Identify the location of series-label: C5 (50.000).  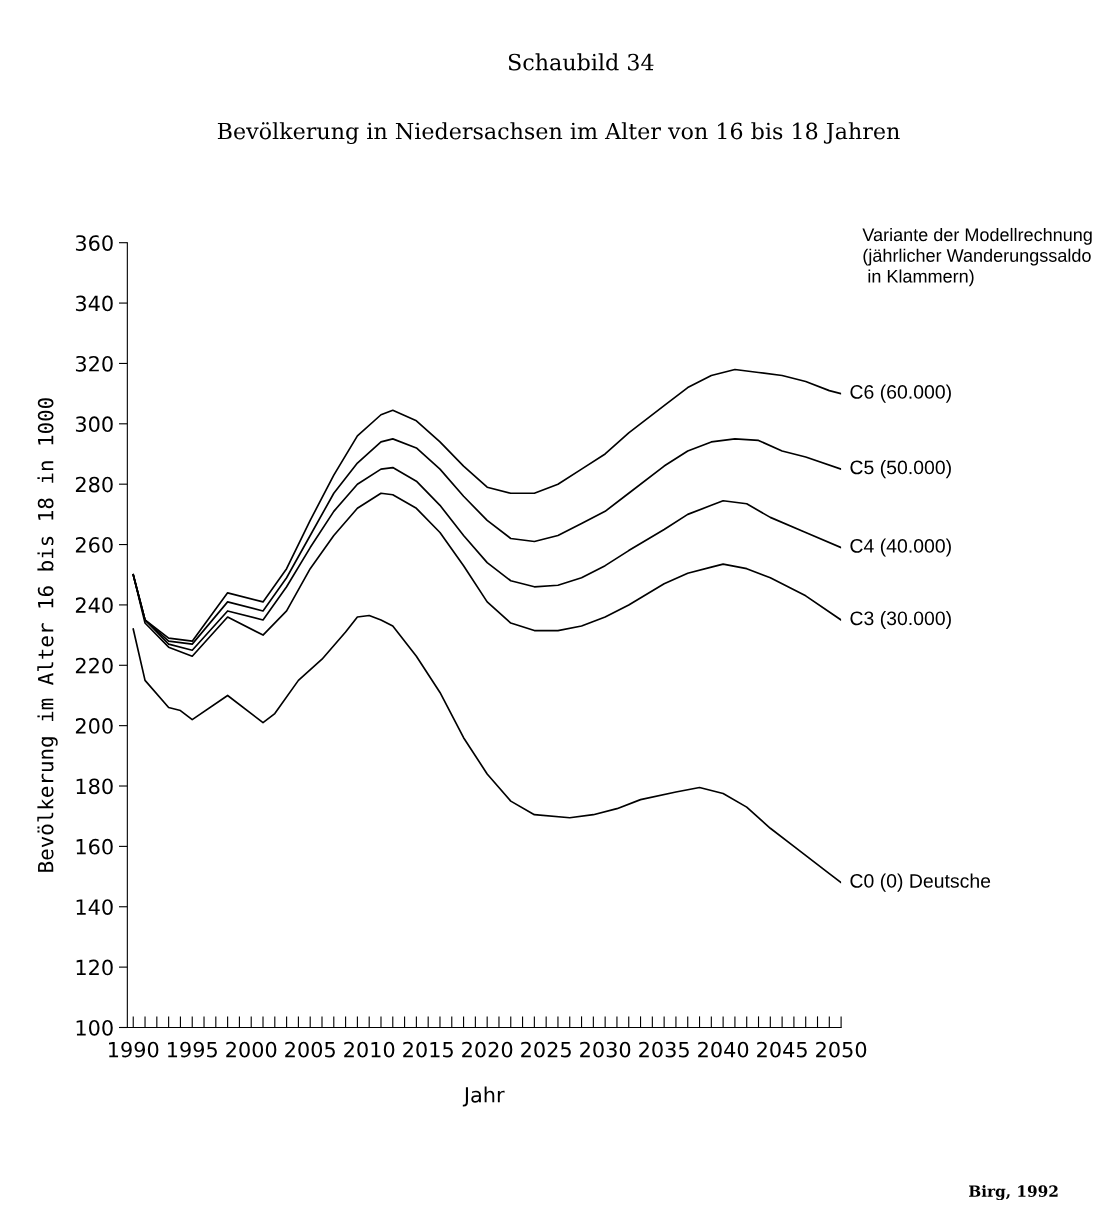
(900, 469).